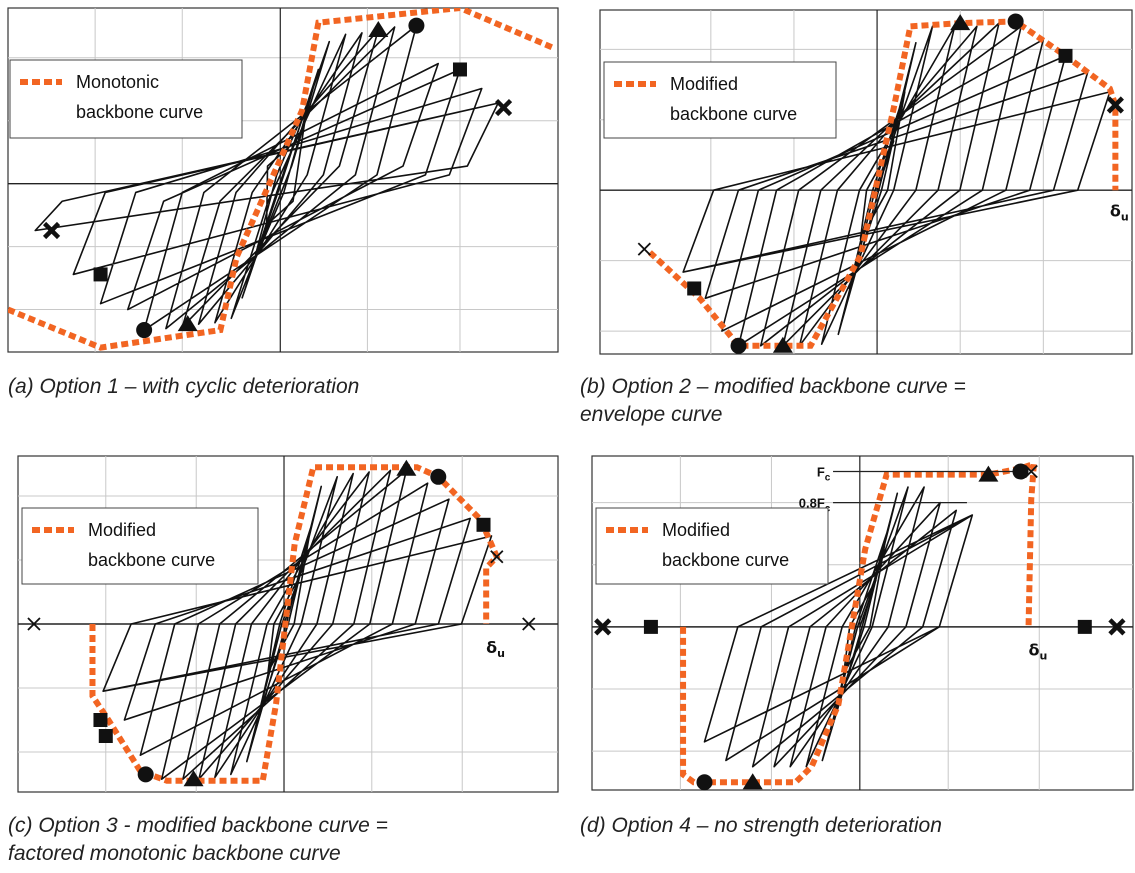 The image size is (1135, 873). I want to click on panel-a-legend-label-1: Monotonic, so click(117, 82).